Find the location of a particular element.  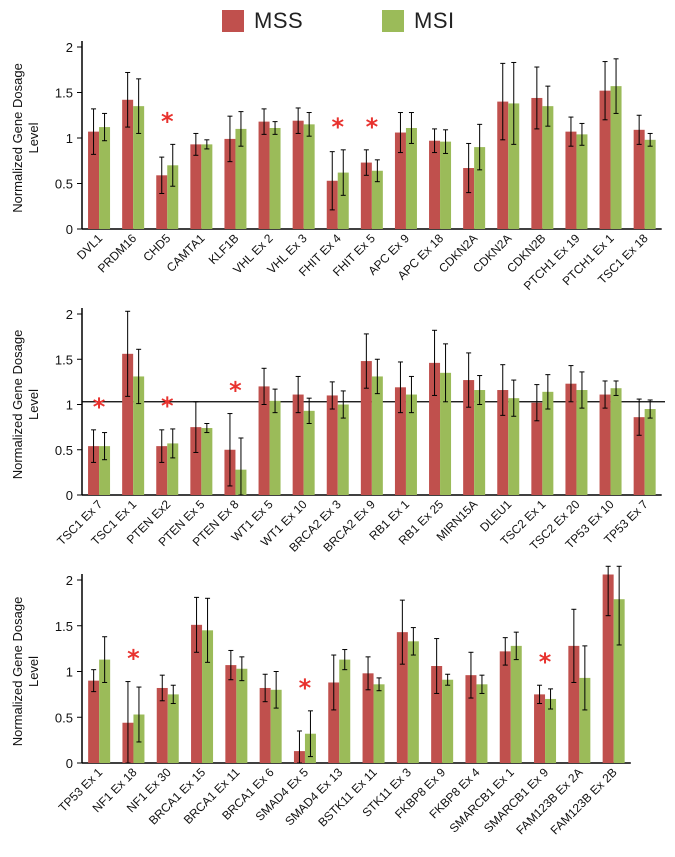

significance-star-smarcb1-ex-9: * is located at coordinates (545, 662).